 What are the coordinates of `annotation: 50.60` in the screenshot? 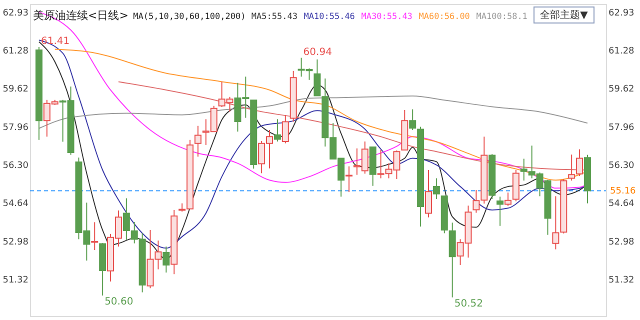 It's located at (119, 302).